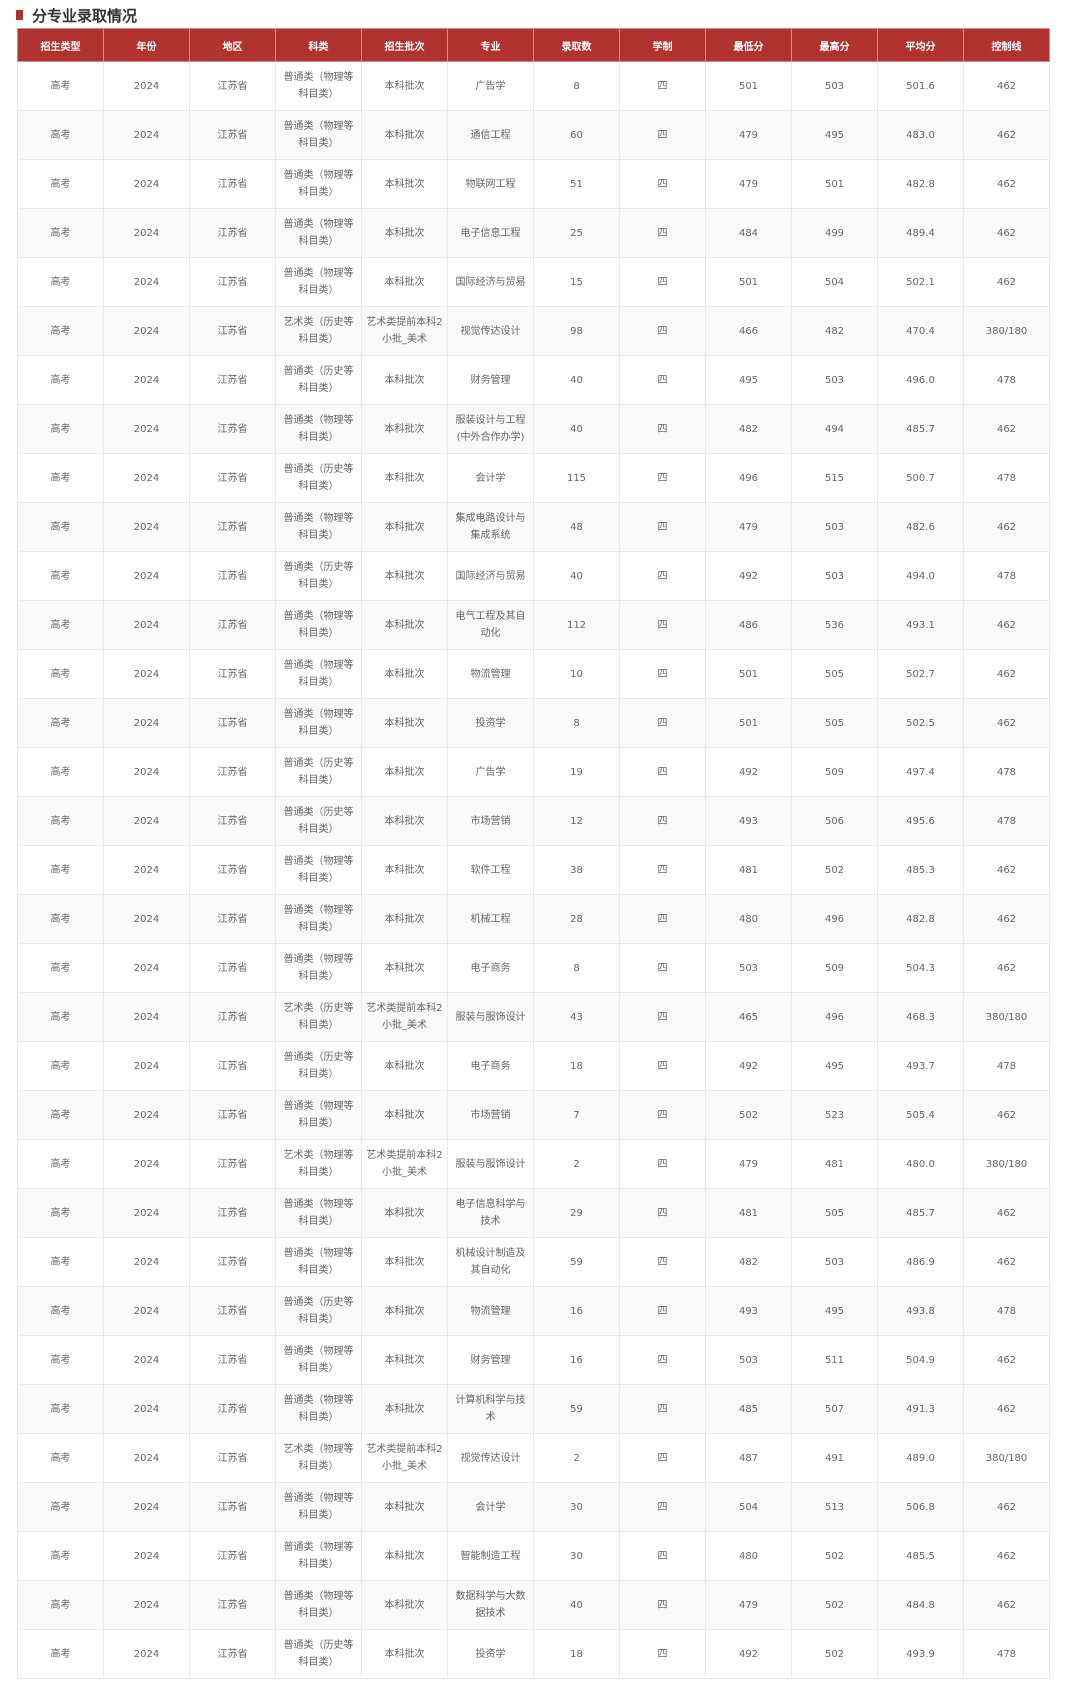 The image size is (1080, 1699). What do you see at coordinates (490, 1360) in the screenshot?
I see `cell-major: 财务管理` at bounding box center [490, 1360].